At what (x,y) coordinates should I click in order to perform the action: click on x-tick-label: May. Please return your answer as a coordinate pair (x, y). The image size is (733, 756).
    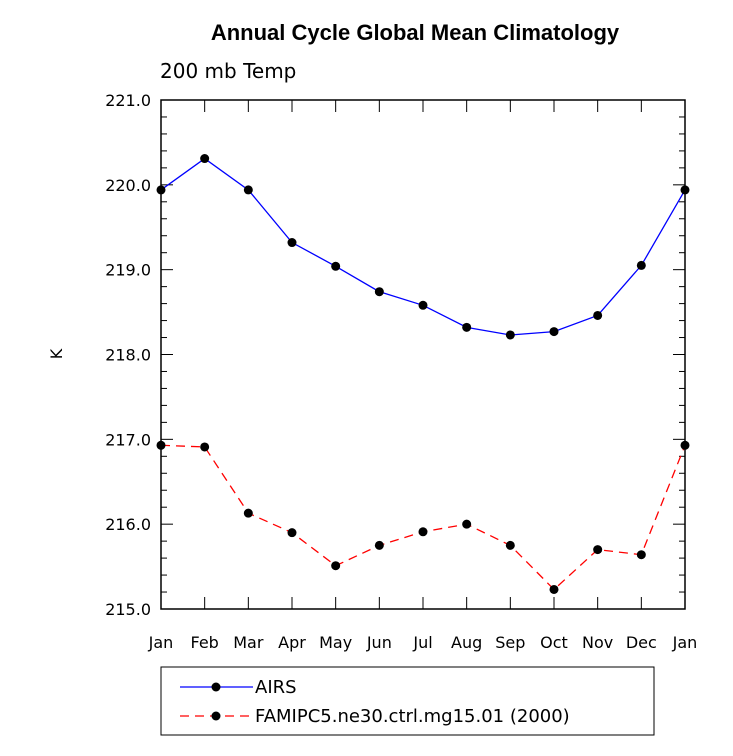
    Looking at the image, I should click on (335, 642).